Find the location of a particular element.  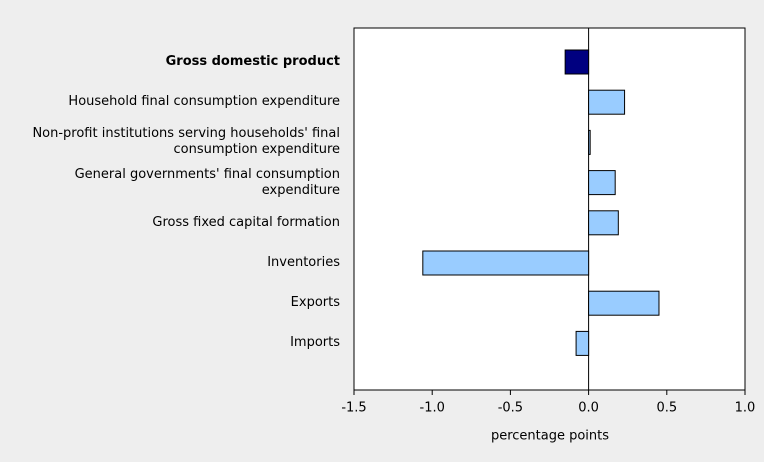

y-tick-label: Exports is located at coordinates (315, 303).